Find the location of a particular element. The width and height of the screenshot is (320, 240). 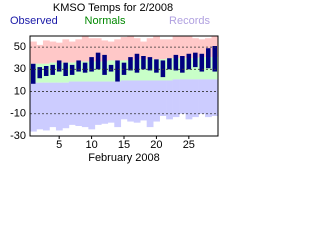

x-tick-label: 15 is located at coordinates (124, 145).